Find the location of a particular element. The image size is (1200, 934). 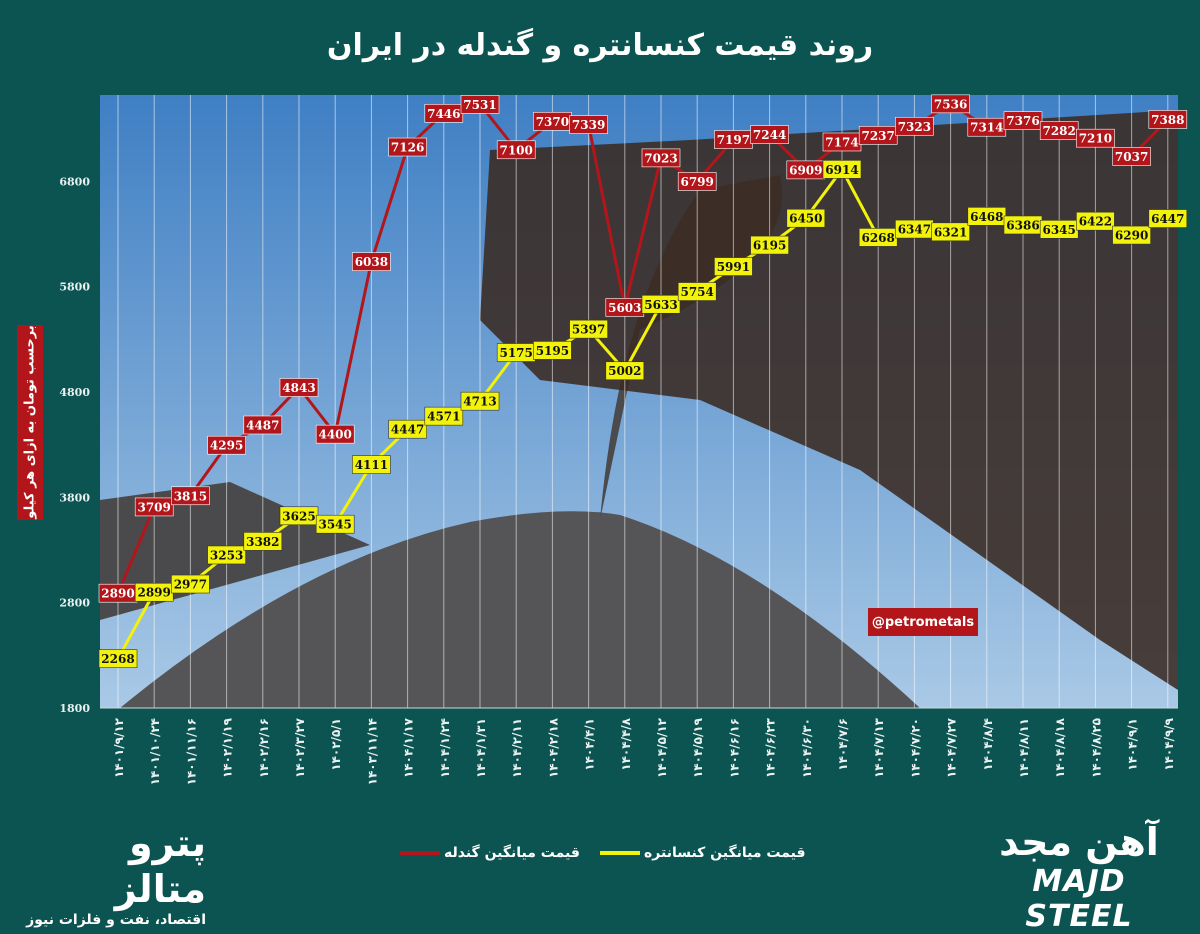

data-label-value: 5397 is located at coordinates (588, 330).